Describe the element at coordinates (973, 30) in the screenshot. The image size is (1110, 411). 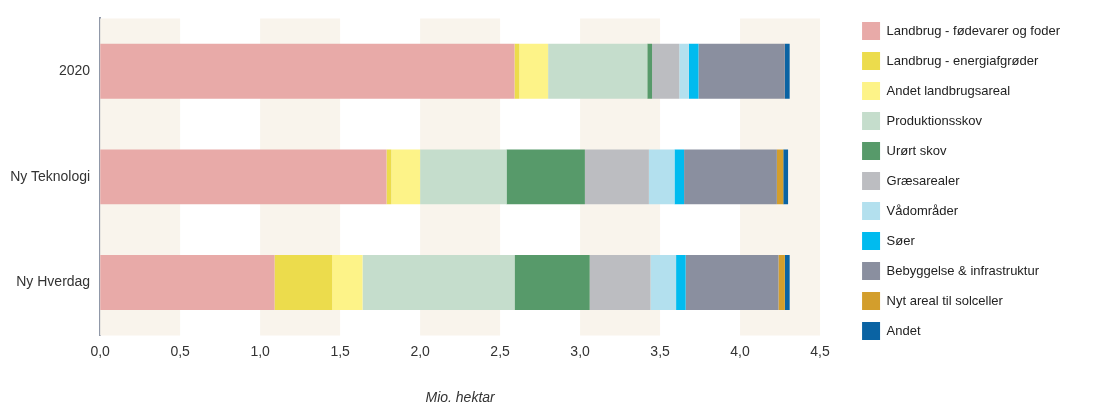
I see `legend-label: Landbrug - fødevarer og foder` at that location.